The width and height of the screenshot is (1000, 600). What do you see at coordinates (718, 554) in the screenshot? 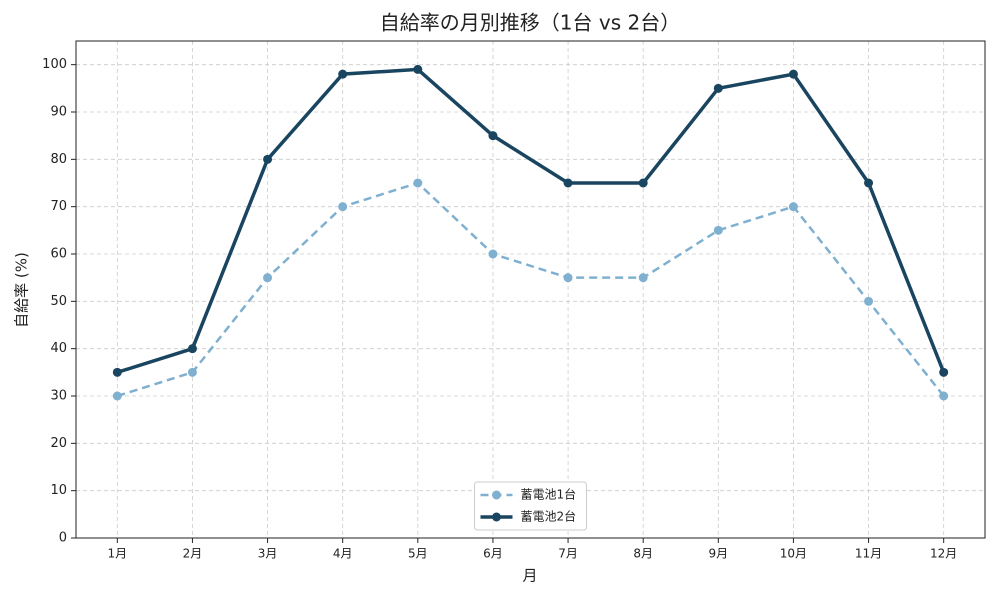
I see `x-tick-label: 9月` at bounding box center [718, 554].